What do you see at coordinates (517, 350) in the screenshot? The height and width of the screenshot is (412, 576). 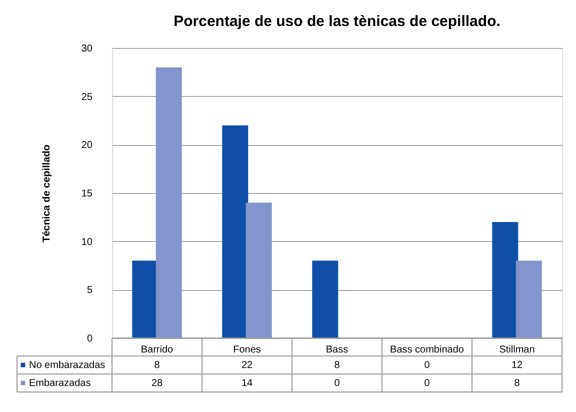 I see `x-tick-label: Stillman` at bounding box center [517, 350].